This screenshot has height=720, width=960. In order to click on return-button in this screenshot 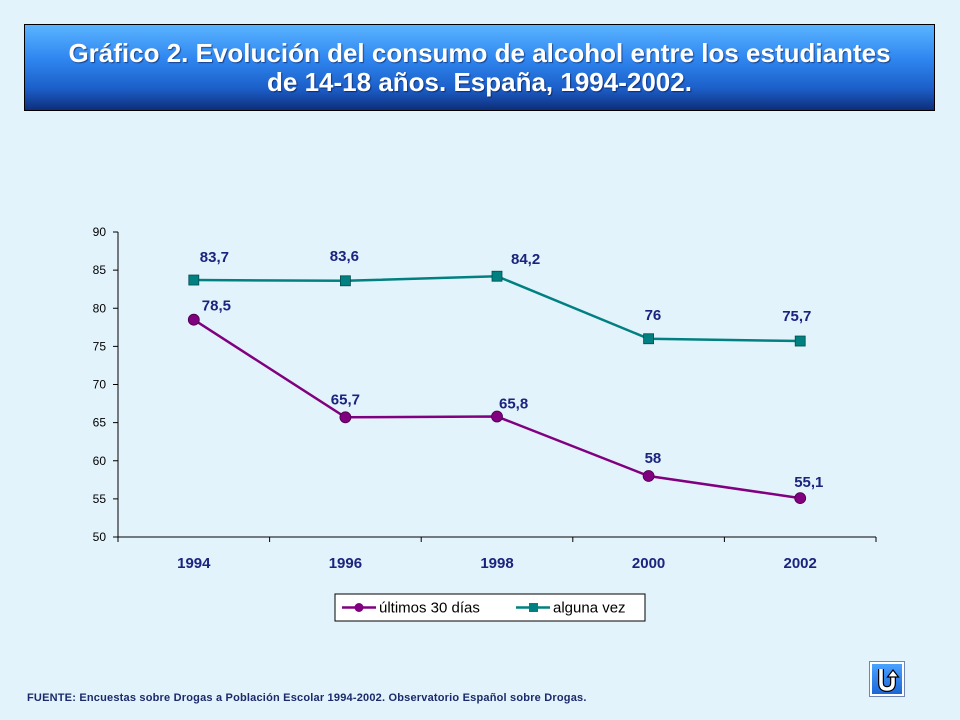, I will do `click(887, 679)`.